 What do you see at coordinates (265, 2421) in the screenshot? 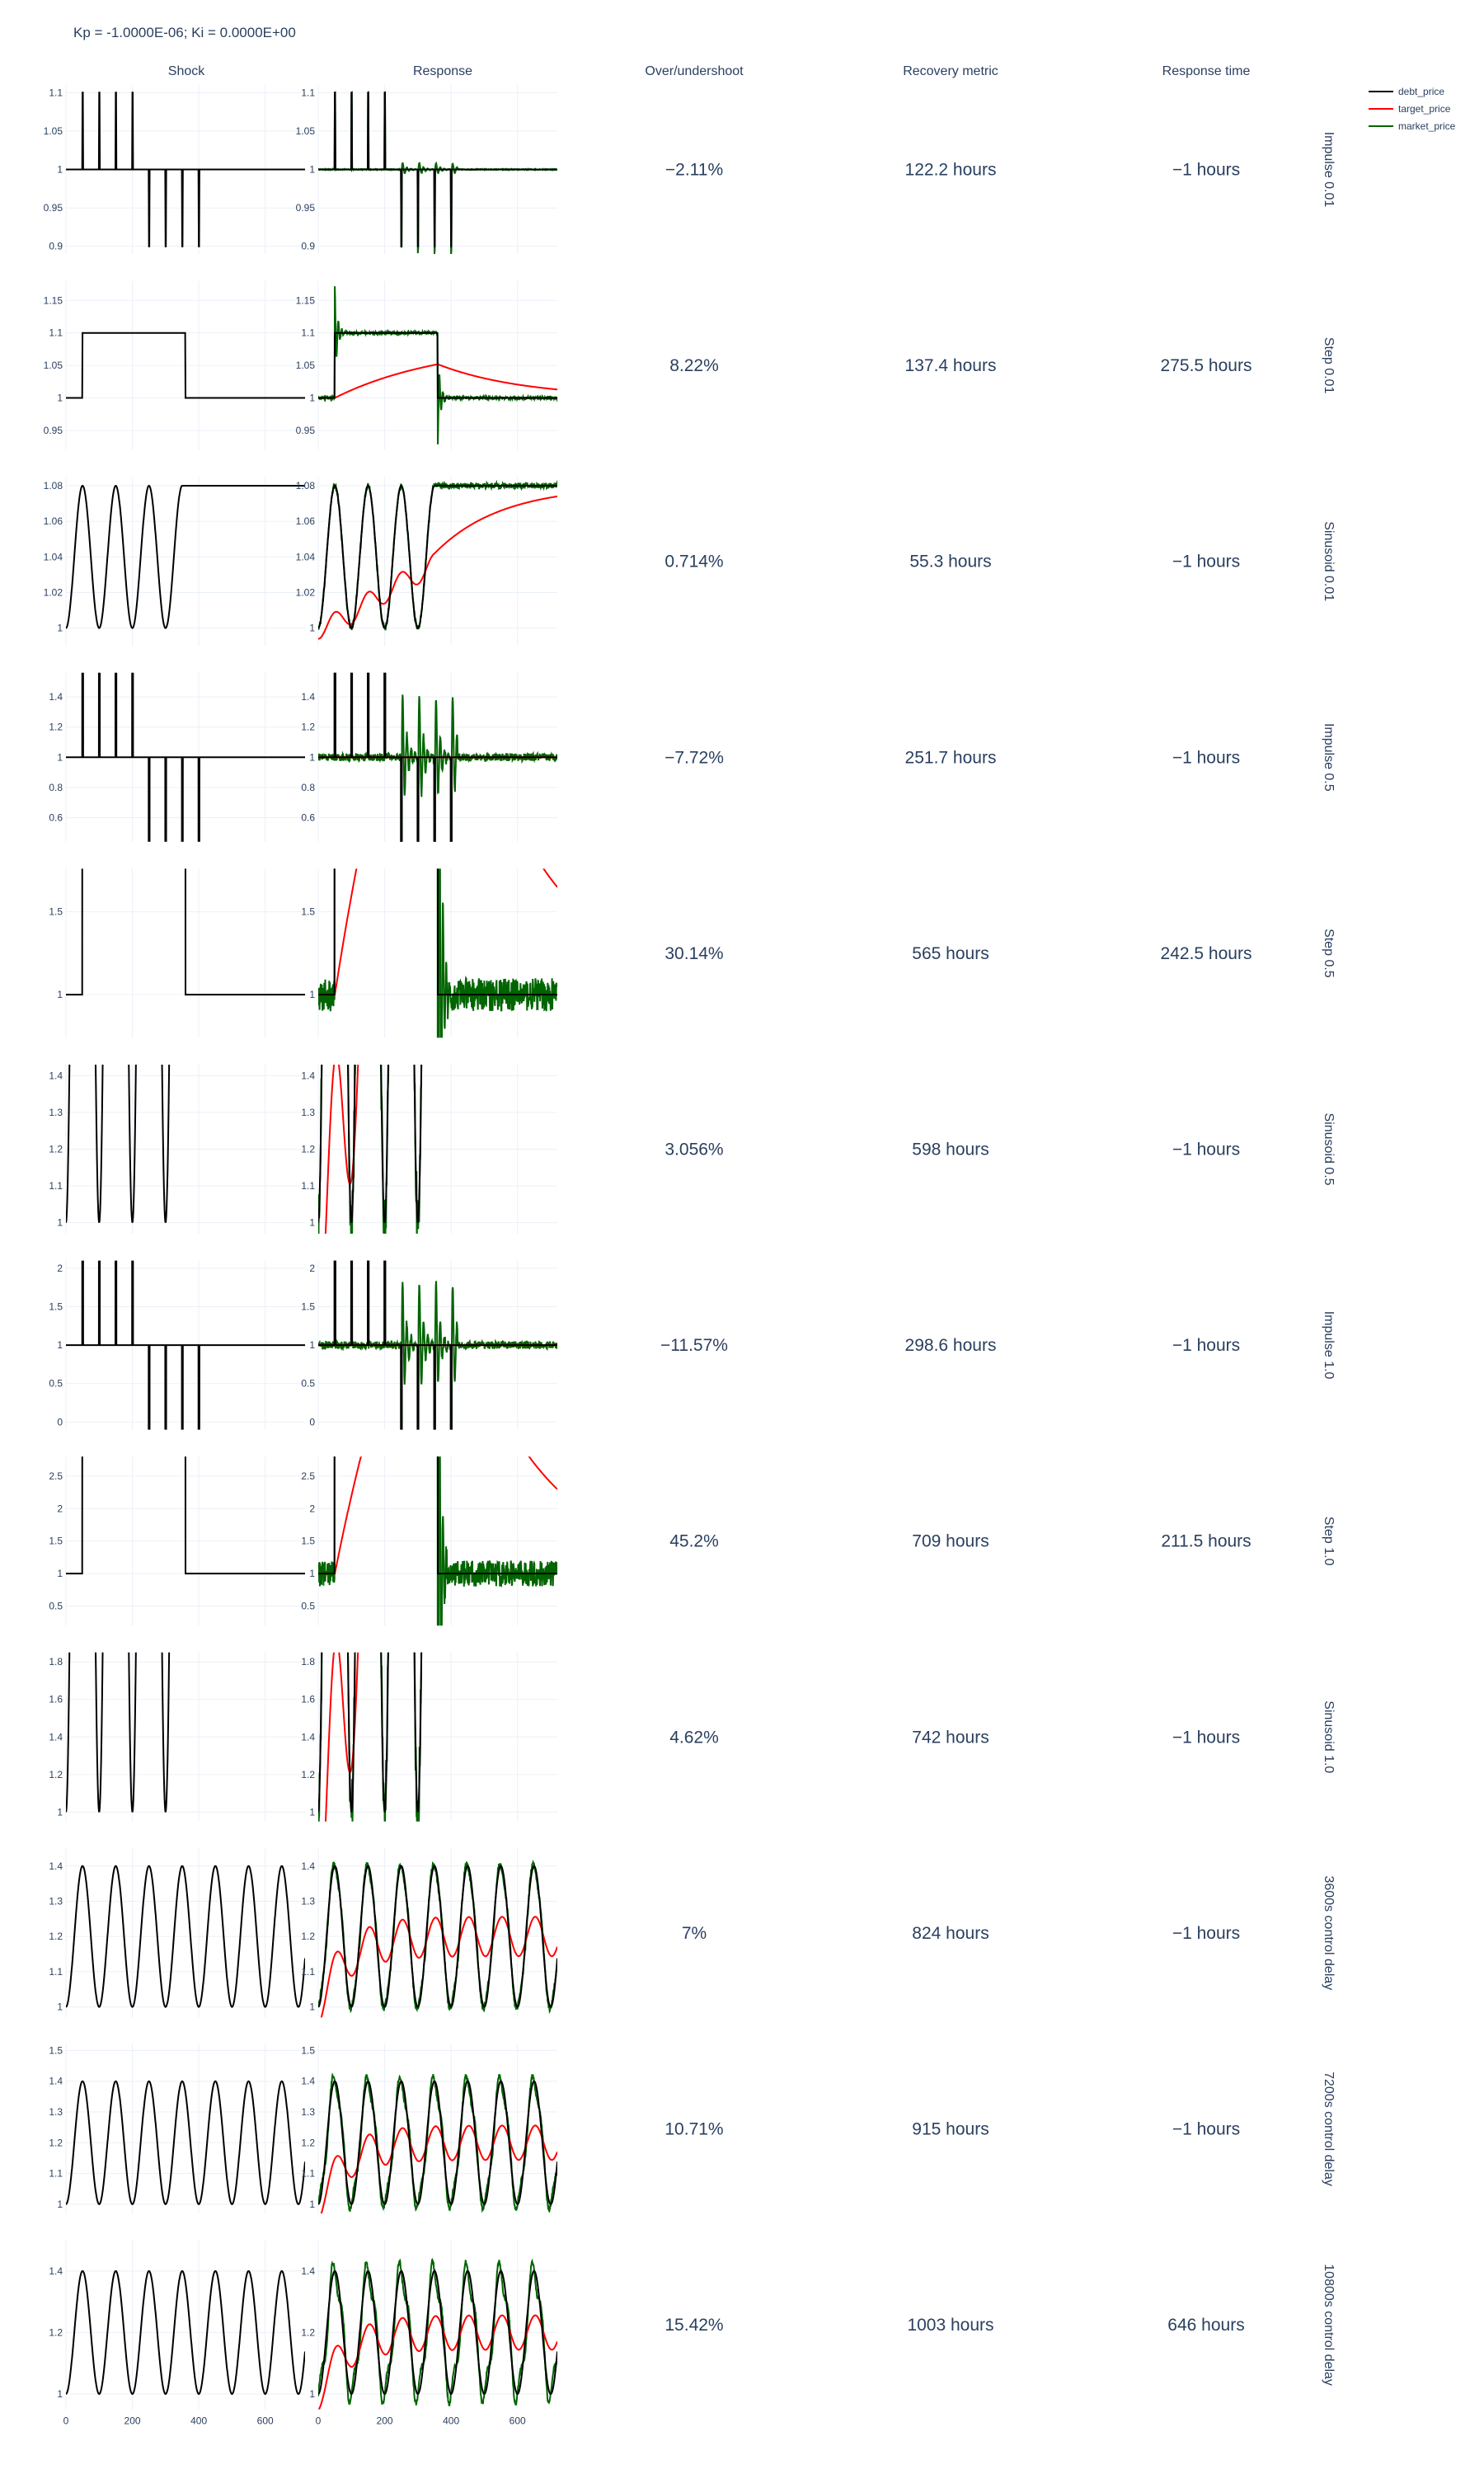
I see `shock-panel-row-12-xtick-label: 600` at bounding box center [265, 2421].